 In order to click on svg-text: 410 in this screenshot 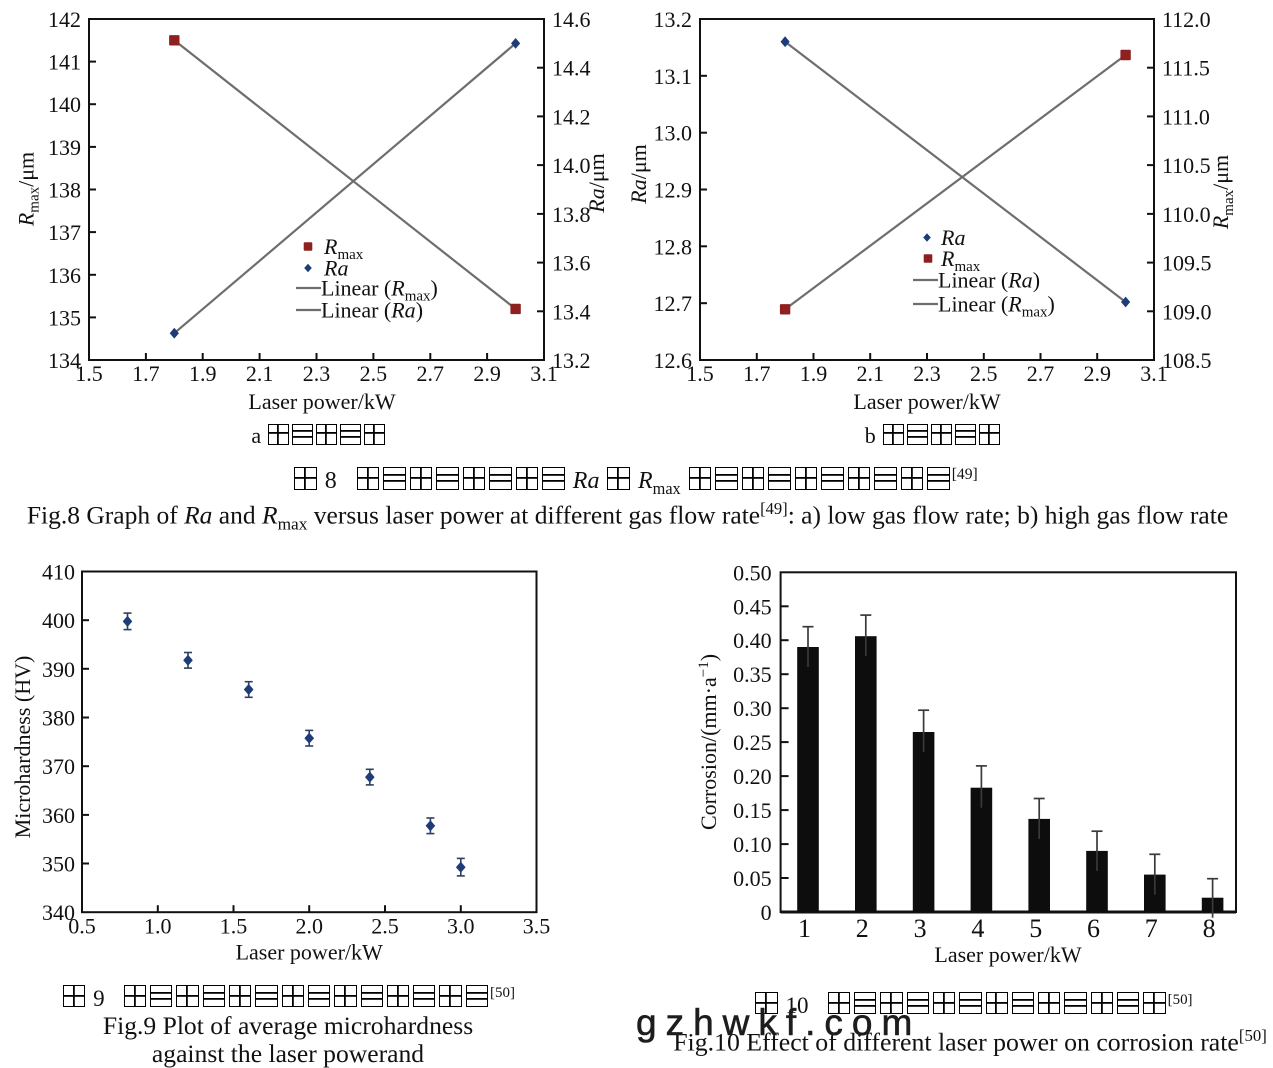, I will do `click(58, 572)`.